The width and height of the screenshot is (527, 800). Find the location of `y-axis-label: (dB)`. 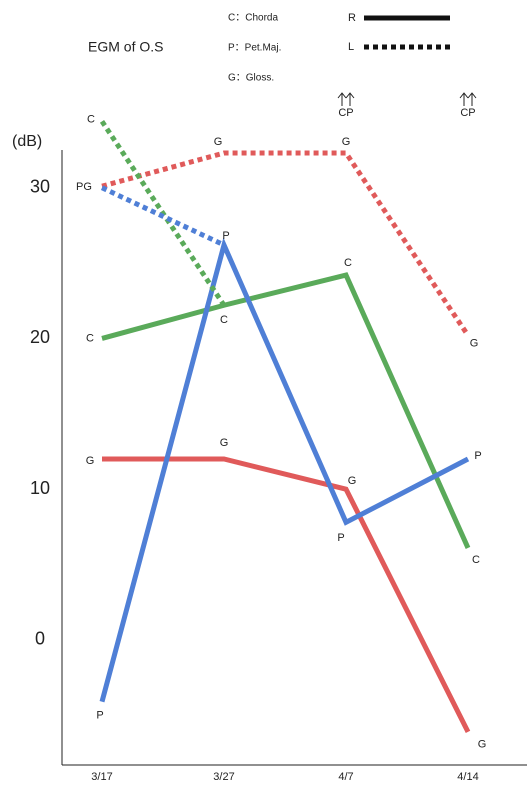

y-axis-label: (dB) is located at coordinates (27, 141).